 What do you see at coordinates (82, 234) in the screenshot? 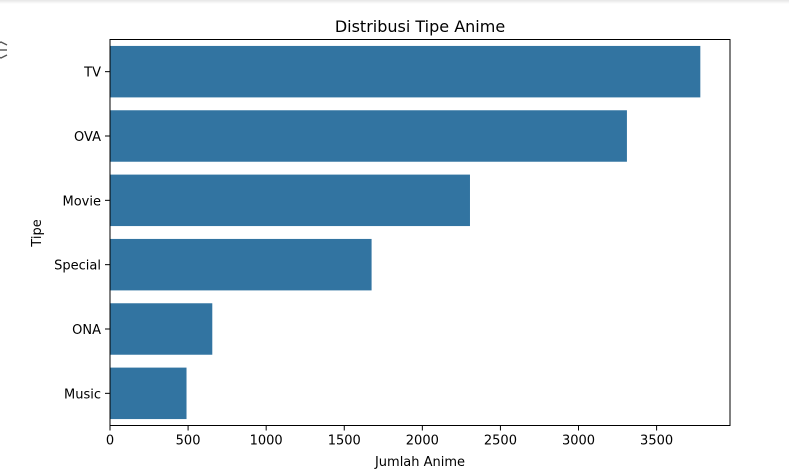
I see `y-axis-ticks: TV OVA Movie Special ONA Music` at bounding box center [82, 234].